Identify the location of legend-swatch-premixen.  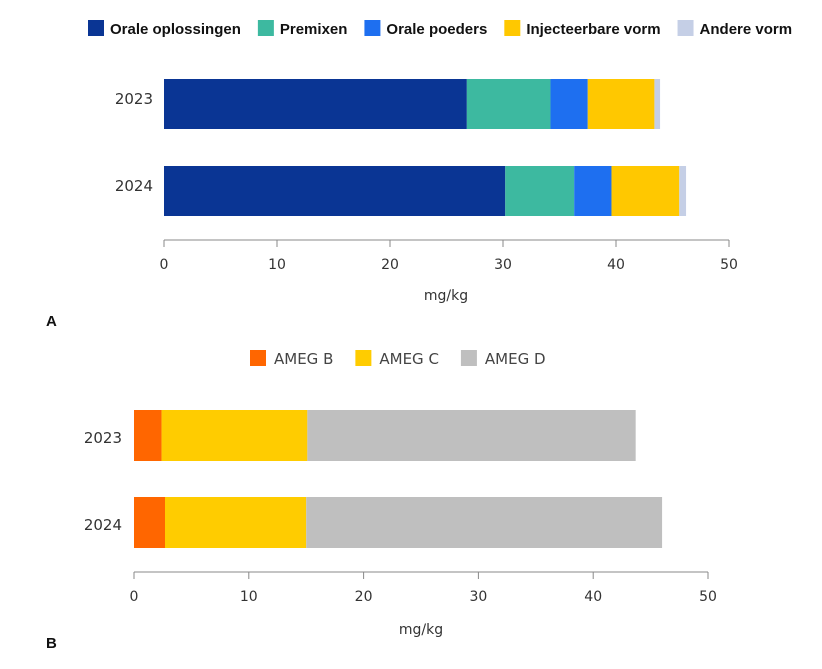
(265, 28).